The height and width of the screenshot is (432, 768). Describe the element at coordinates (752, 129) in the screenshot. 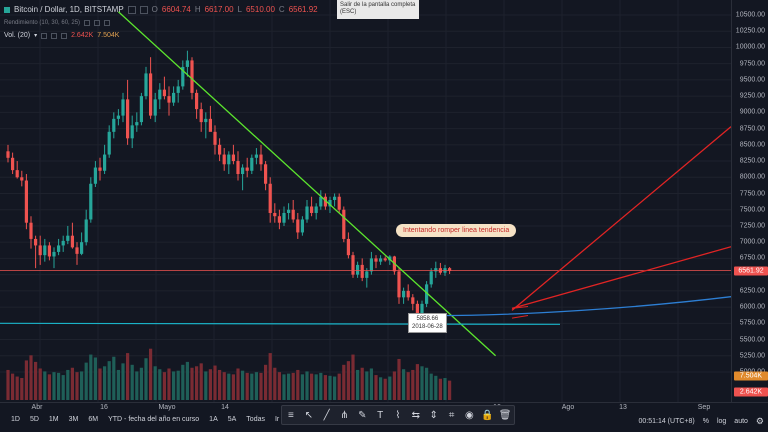

I see `price-tick-label: 8750.00` at that location.